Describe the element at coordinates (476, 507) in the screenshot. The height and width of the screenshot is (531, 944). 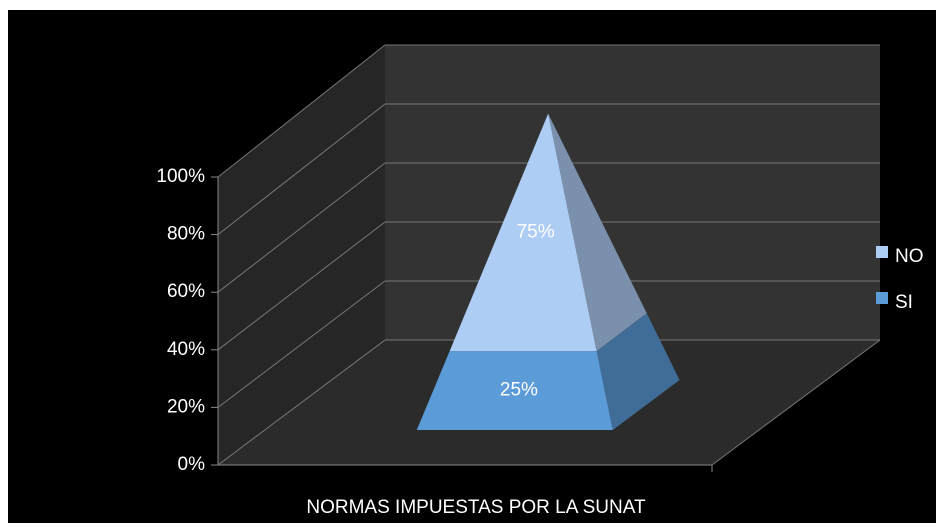
I see `category-label: NORMAS IMPUESTAS POR LA SUNAT` at that location.